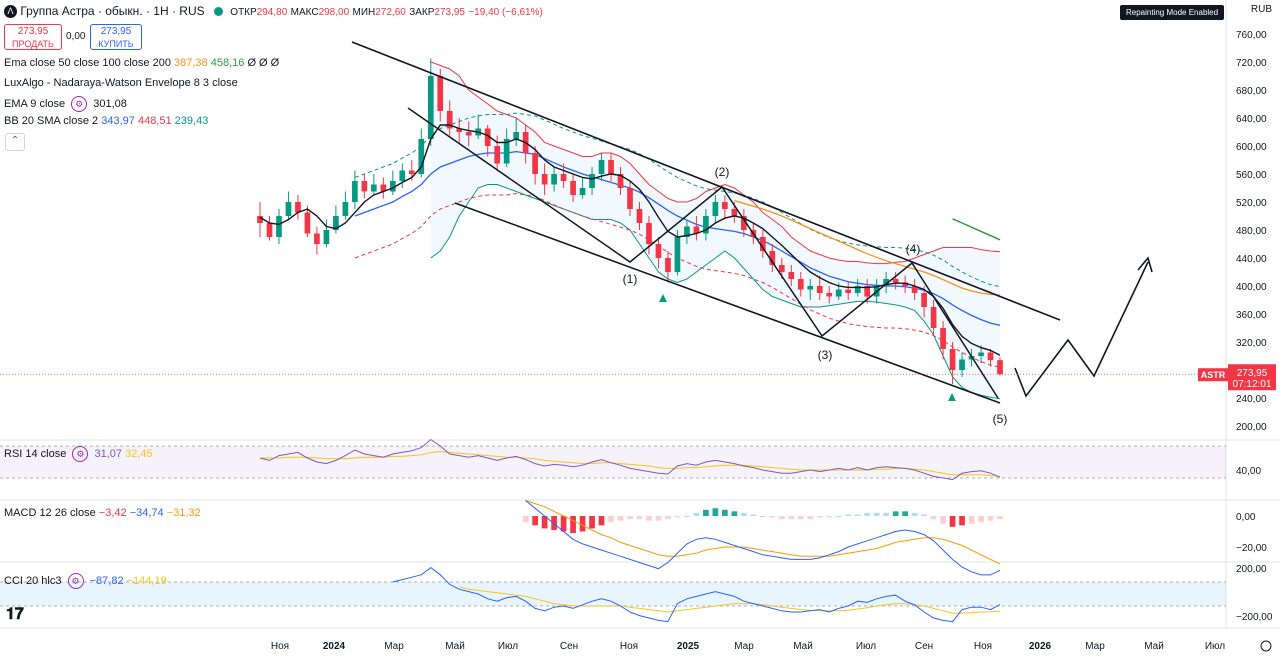 Image resolution: width=1280 pixels, height=658 pixels. What do you see at coordinates (1251, 231) in the screenshot?
I see `y-tick-label: 480,00` at bounding box center [1251, 231].